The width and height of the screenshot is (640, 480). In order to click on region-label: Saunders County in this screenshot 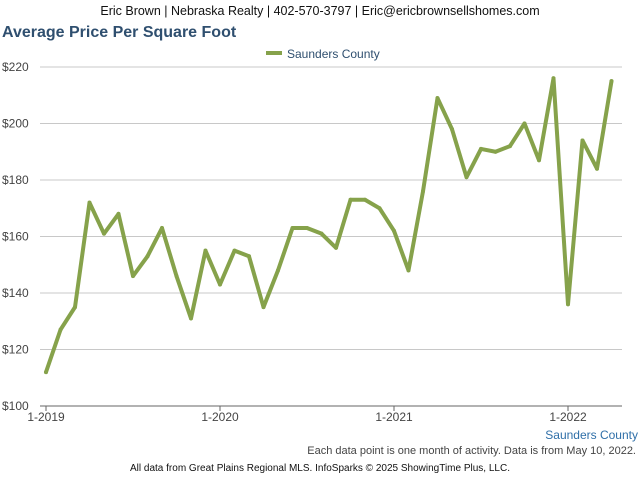, I will do `click(591, 435)`.